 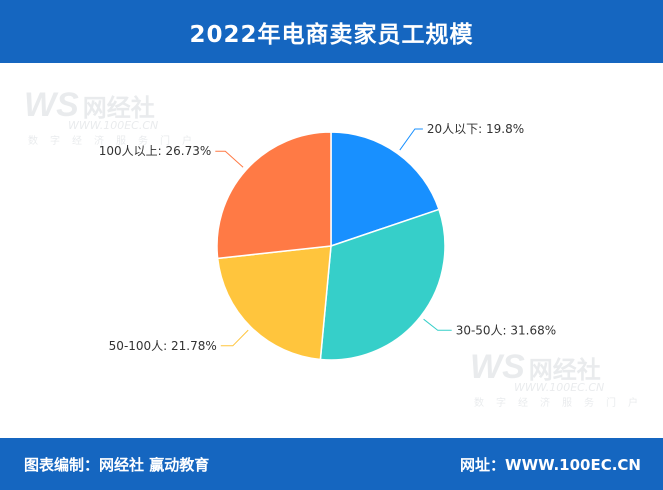 I want to click on pie-label-3: 100人以上: 26.73%, so click(x=155, y=151).